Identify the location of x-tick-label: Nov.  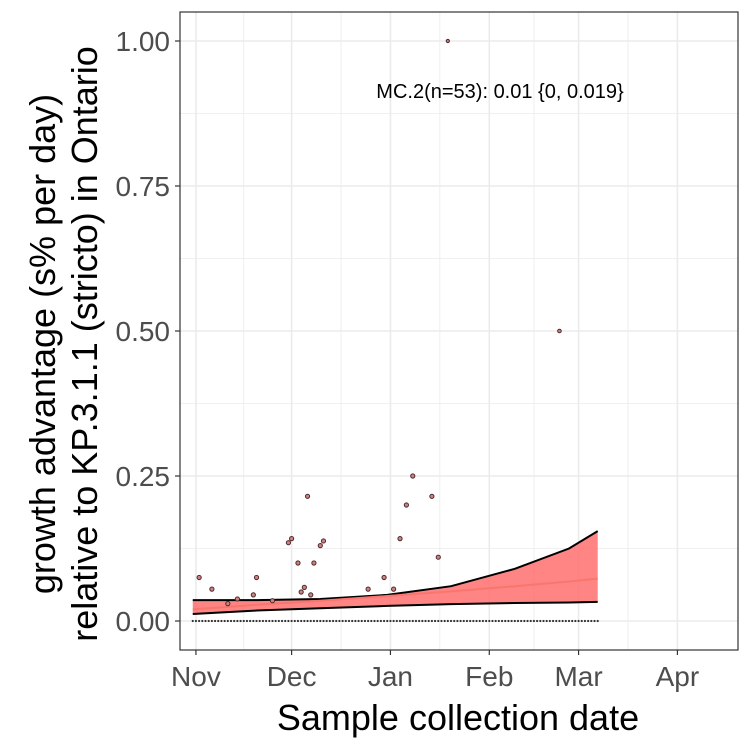
(196, 676).